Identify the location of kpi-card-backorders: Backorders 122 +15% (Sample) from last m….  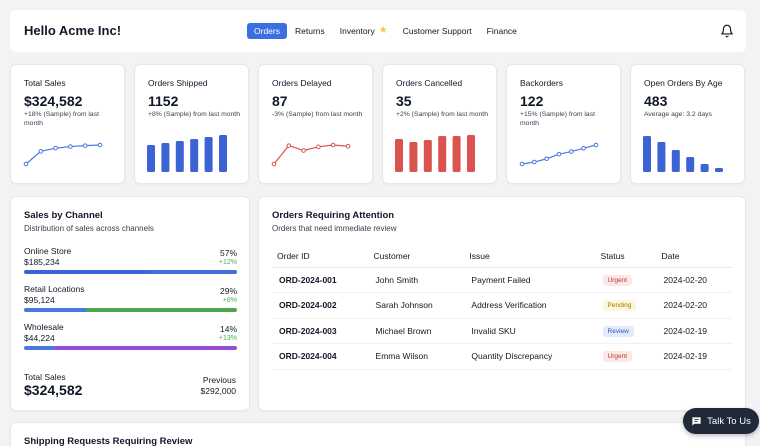
(563, 124).